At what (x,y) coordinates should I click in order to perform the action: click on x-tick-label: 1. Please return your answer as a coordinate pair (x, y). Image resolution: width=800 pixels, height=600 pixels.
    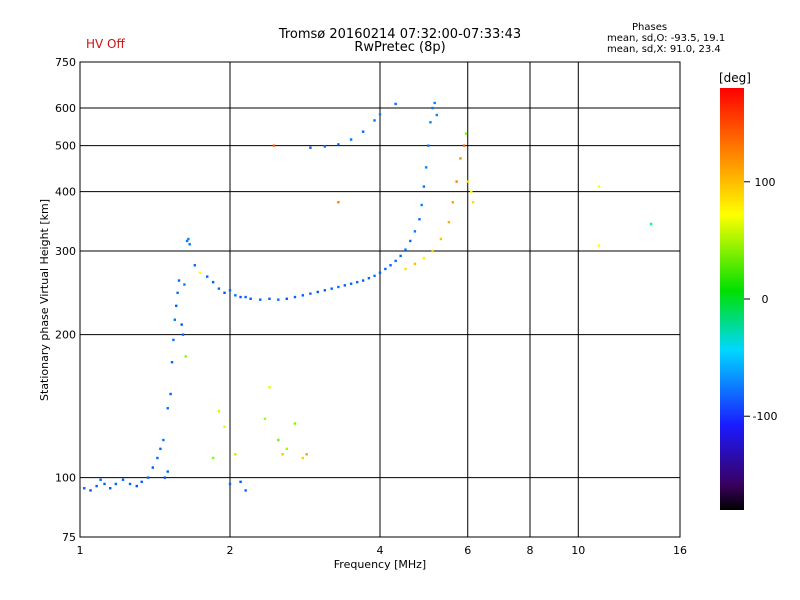
    Looking at the image, I should click on (80, 550).